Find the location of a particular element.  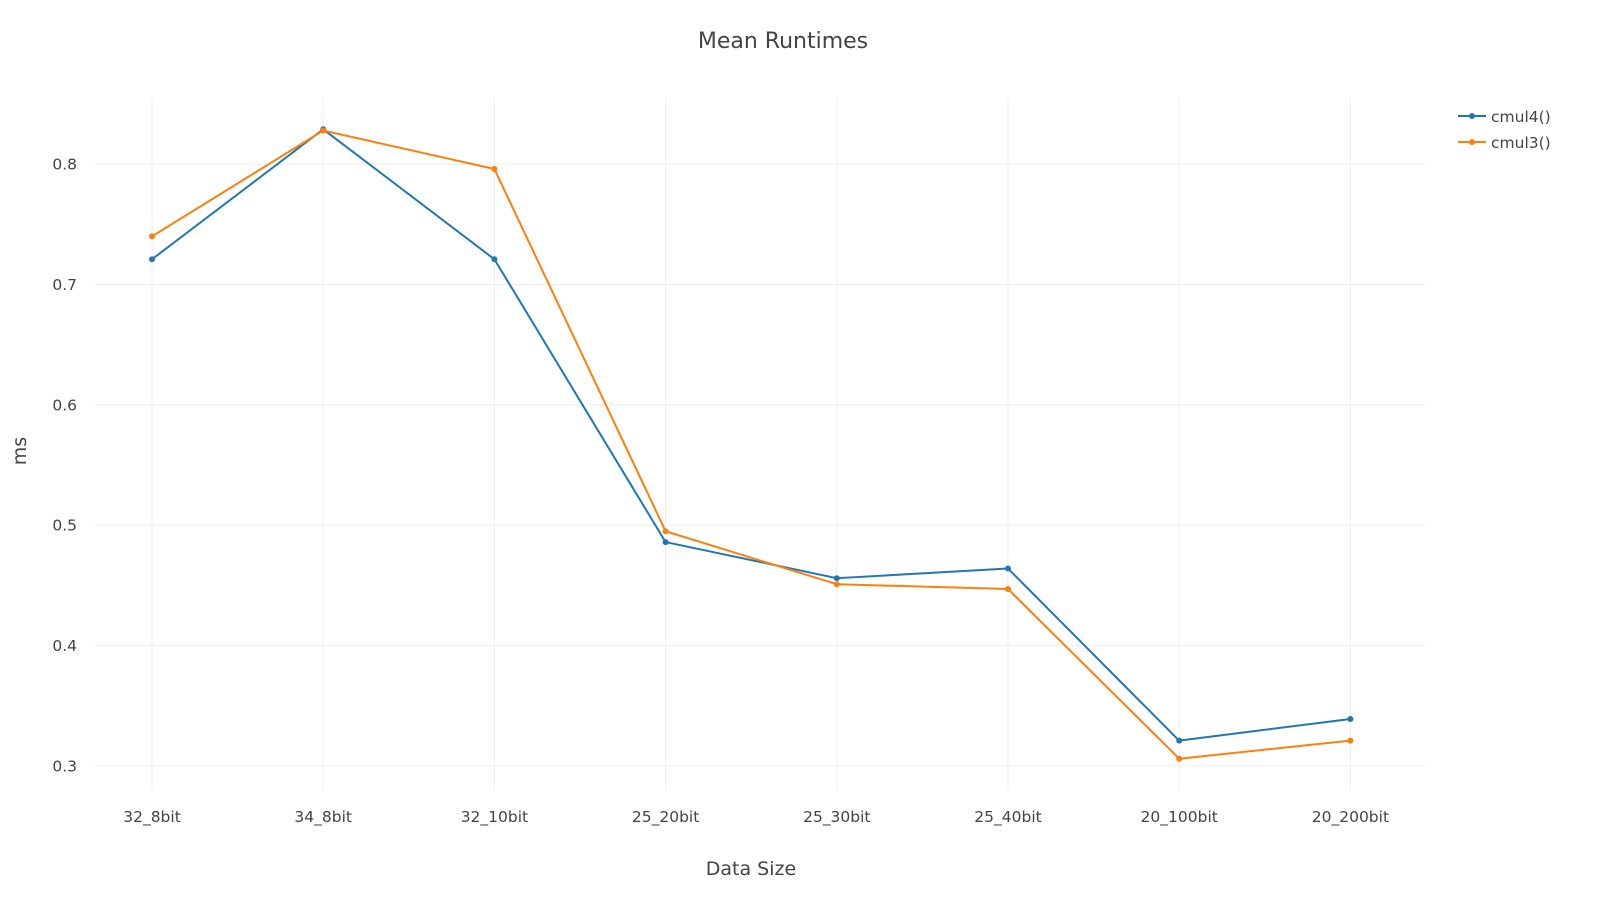

y-tick-label: 0.6 is located at coordinates (64, 405).